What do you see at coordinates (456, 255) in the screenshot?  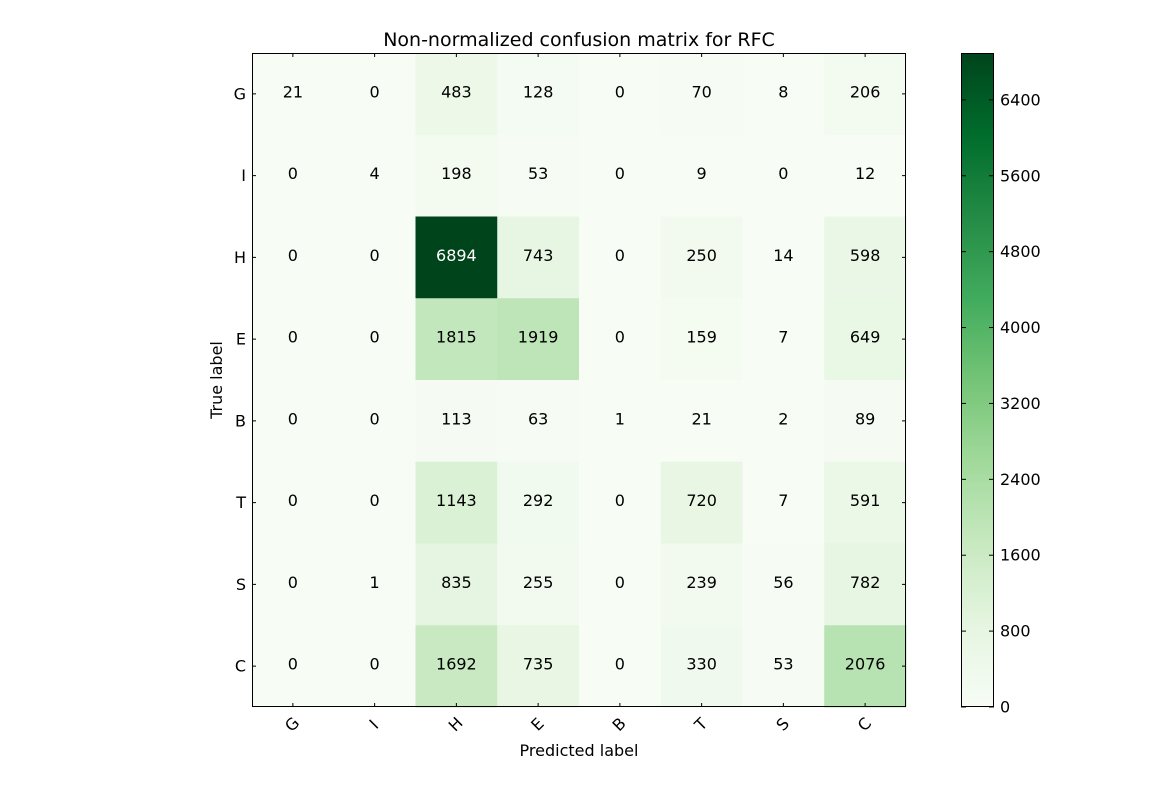 I see `cell-value-label: 6894` at bounding box center [456, 255].